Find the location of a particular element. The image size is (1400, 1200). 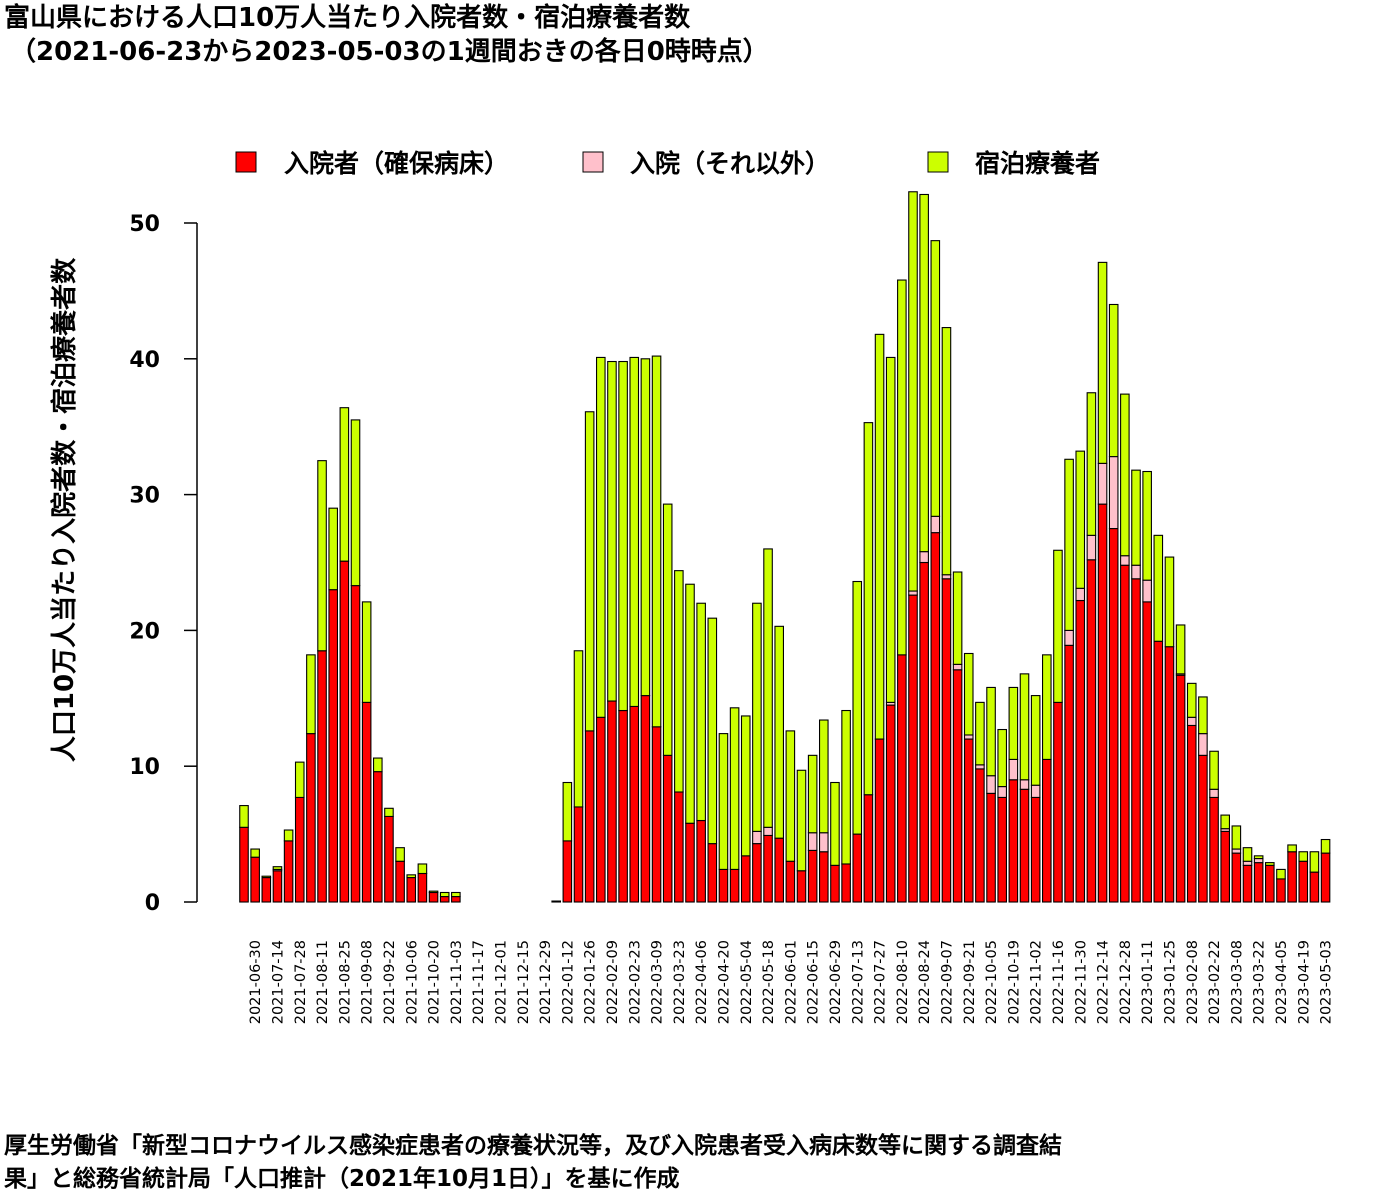

legend: 入院者（確保病床） 入院（それ以外） 宿泊療養者 is located at coordinates (667, 163).